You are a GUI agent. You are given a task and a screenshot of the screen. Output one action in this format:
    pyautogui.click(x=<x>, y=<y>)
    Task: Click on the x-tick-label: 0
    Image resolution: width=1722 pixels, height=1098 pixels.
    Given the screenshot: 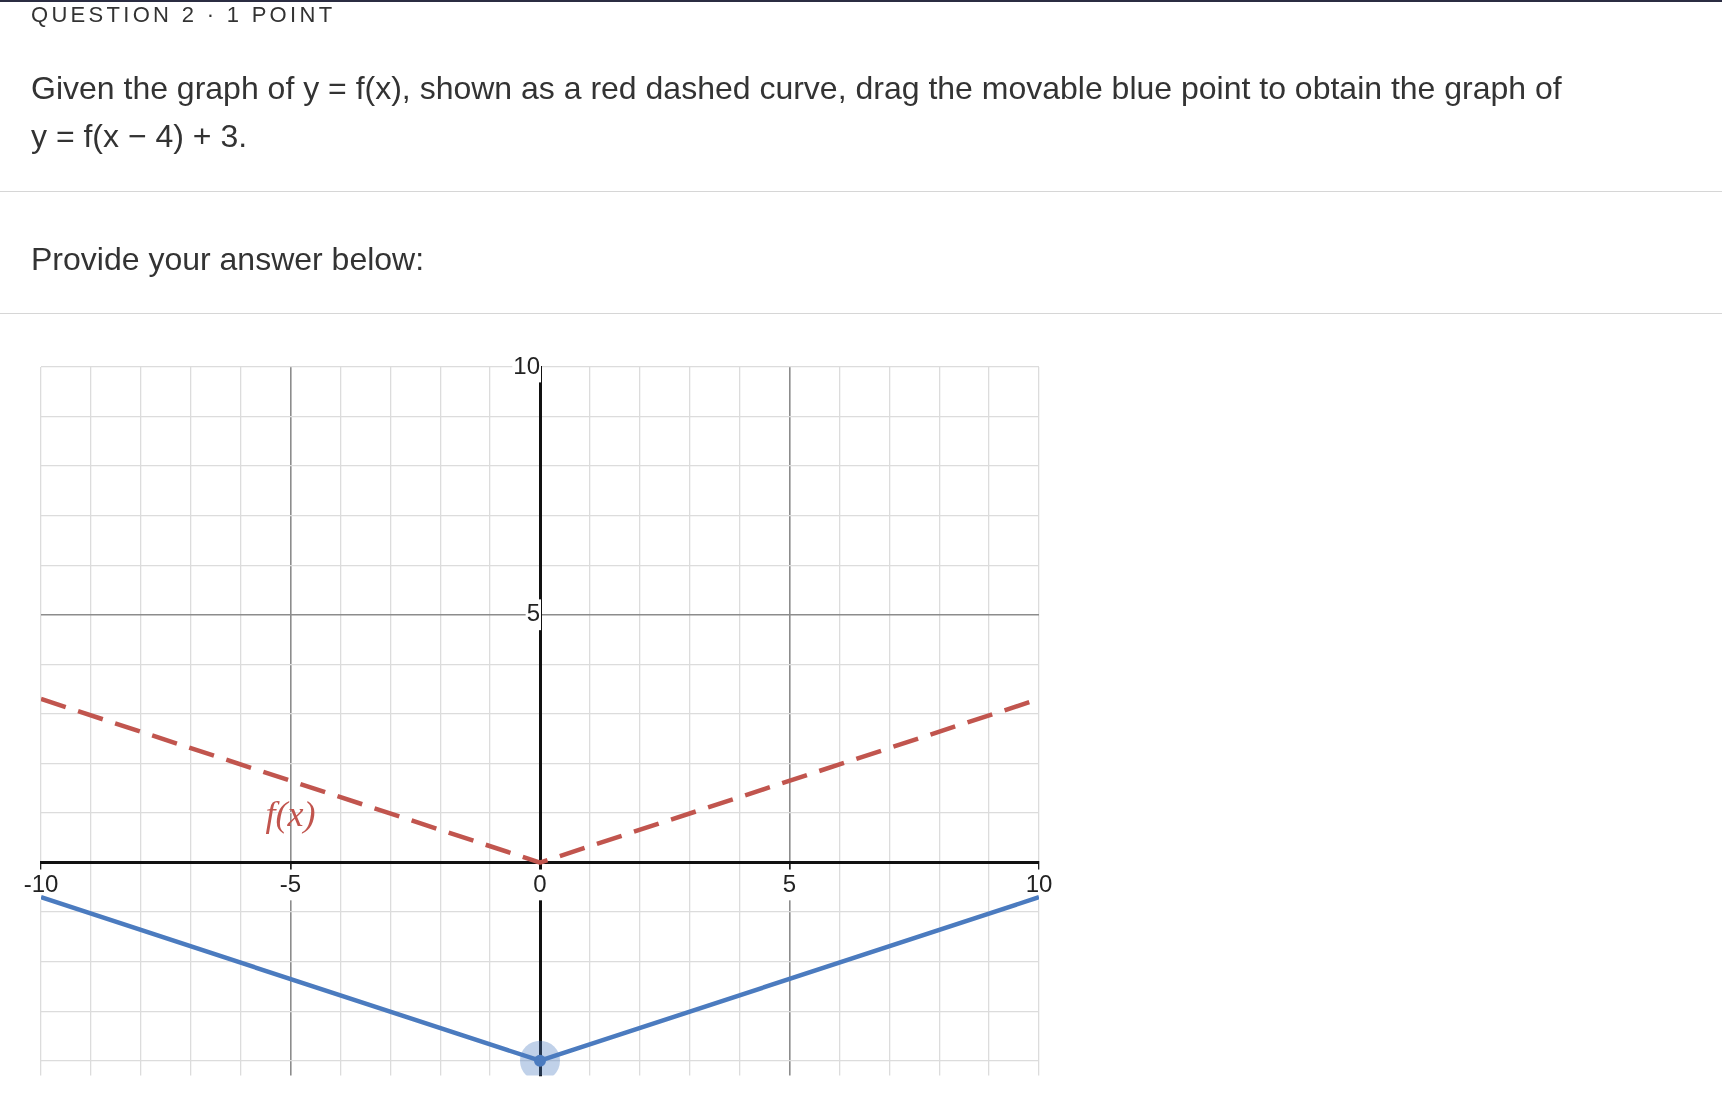 What is the action you would take?
    pyautogui.click(x=540, y=883)
    